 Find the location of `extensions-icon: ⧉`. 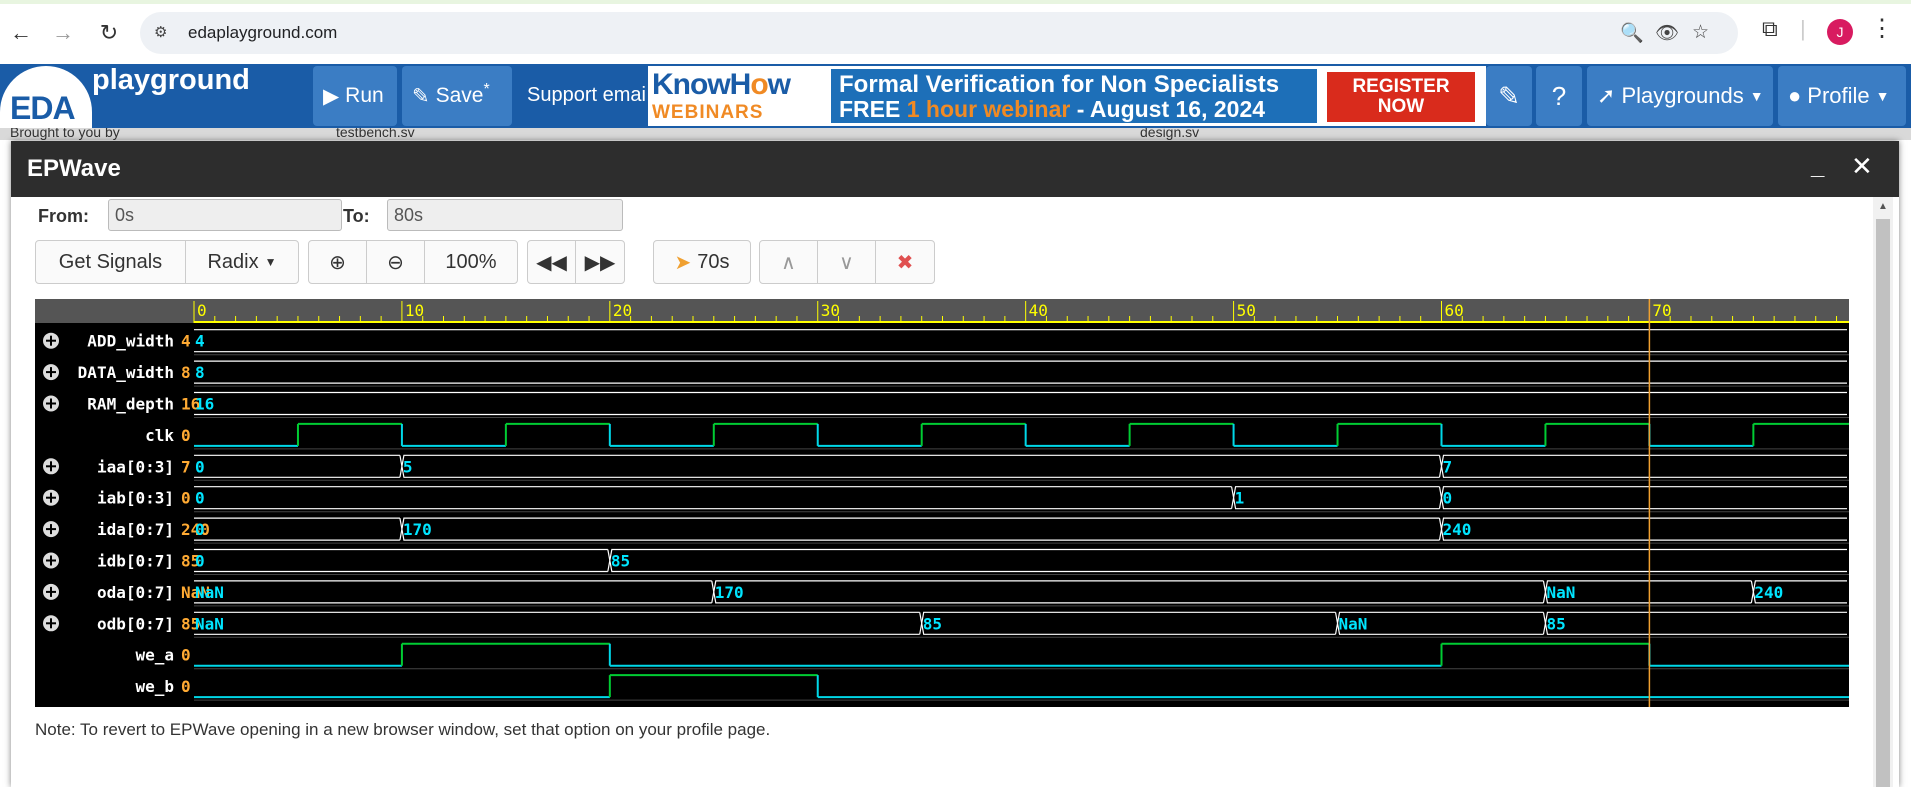

extensions-icon: ⧉ is located at coordinates (1770, 28).